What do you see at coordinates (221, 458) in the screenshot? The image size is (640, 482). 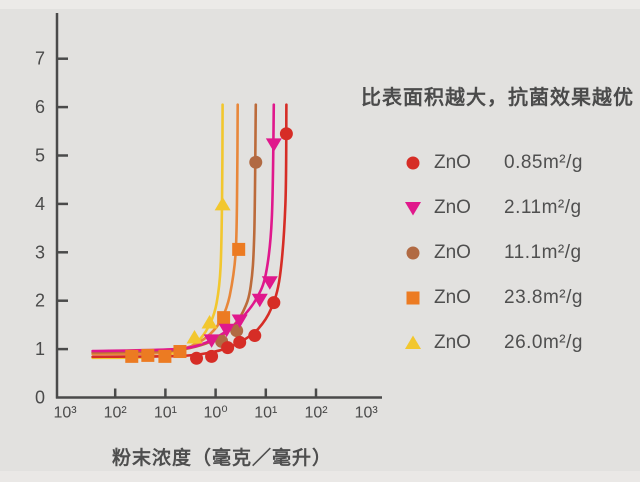 I see `x-axis-label: 粉末浓度（毫克／毫升）` at bounding box center [221, 458].